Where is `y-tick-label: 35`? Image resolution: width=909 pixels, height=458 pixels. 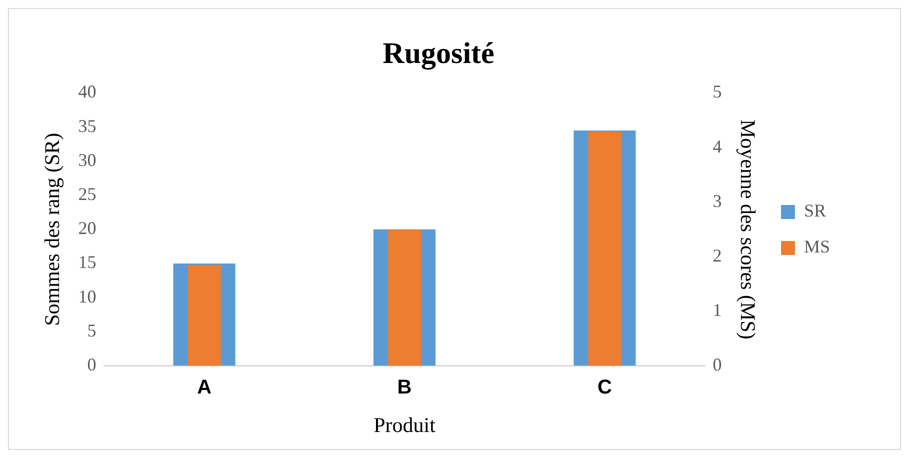 y-tick-label: 35 is located at coordinates (87, 126).